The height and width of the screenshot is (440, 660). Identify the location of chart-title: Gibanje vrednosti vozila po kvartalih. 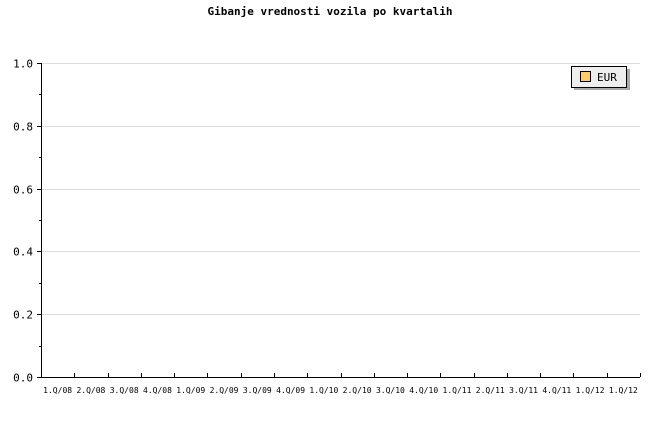
(329, 11).